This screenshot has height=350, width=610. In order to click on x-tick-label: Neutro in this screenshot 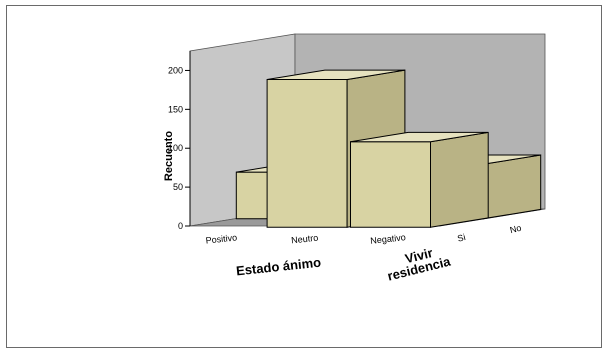, I will do `click(305, 239)`.